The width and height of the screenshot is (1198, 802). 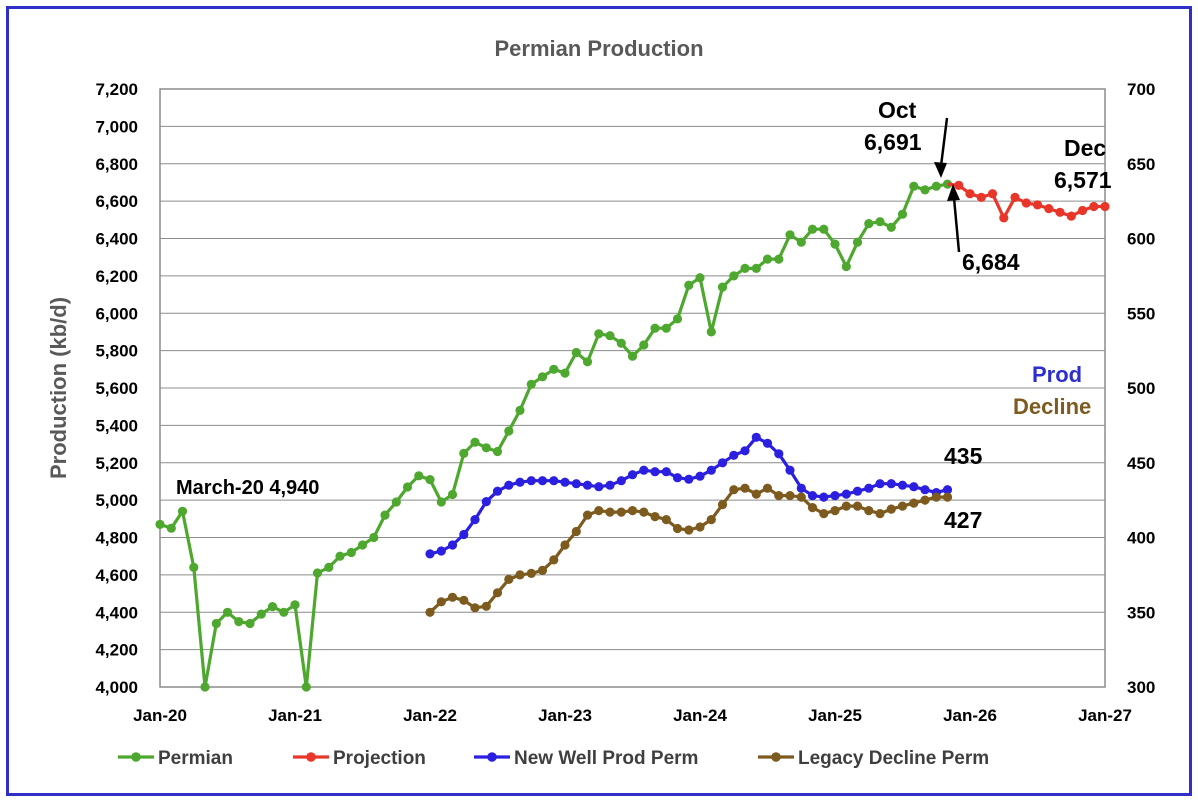 What do you see at coordinates (1141, 612) in the screenshot?
I see `right-tick-label: 350` at bounding box center [1141, 612].